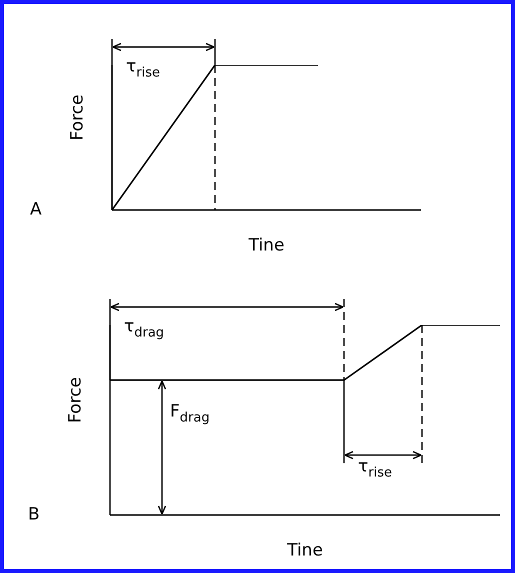 The height and width of the screenshot is (573, 515). What do you see at coordinates (34, 514) in the screenshot?
I see `text: B` at bounding box center [34, 514].